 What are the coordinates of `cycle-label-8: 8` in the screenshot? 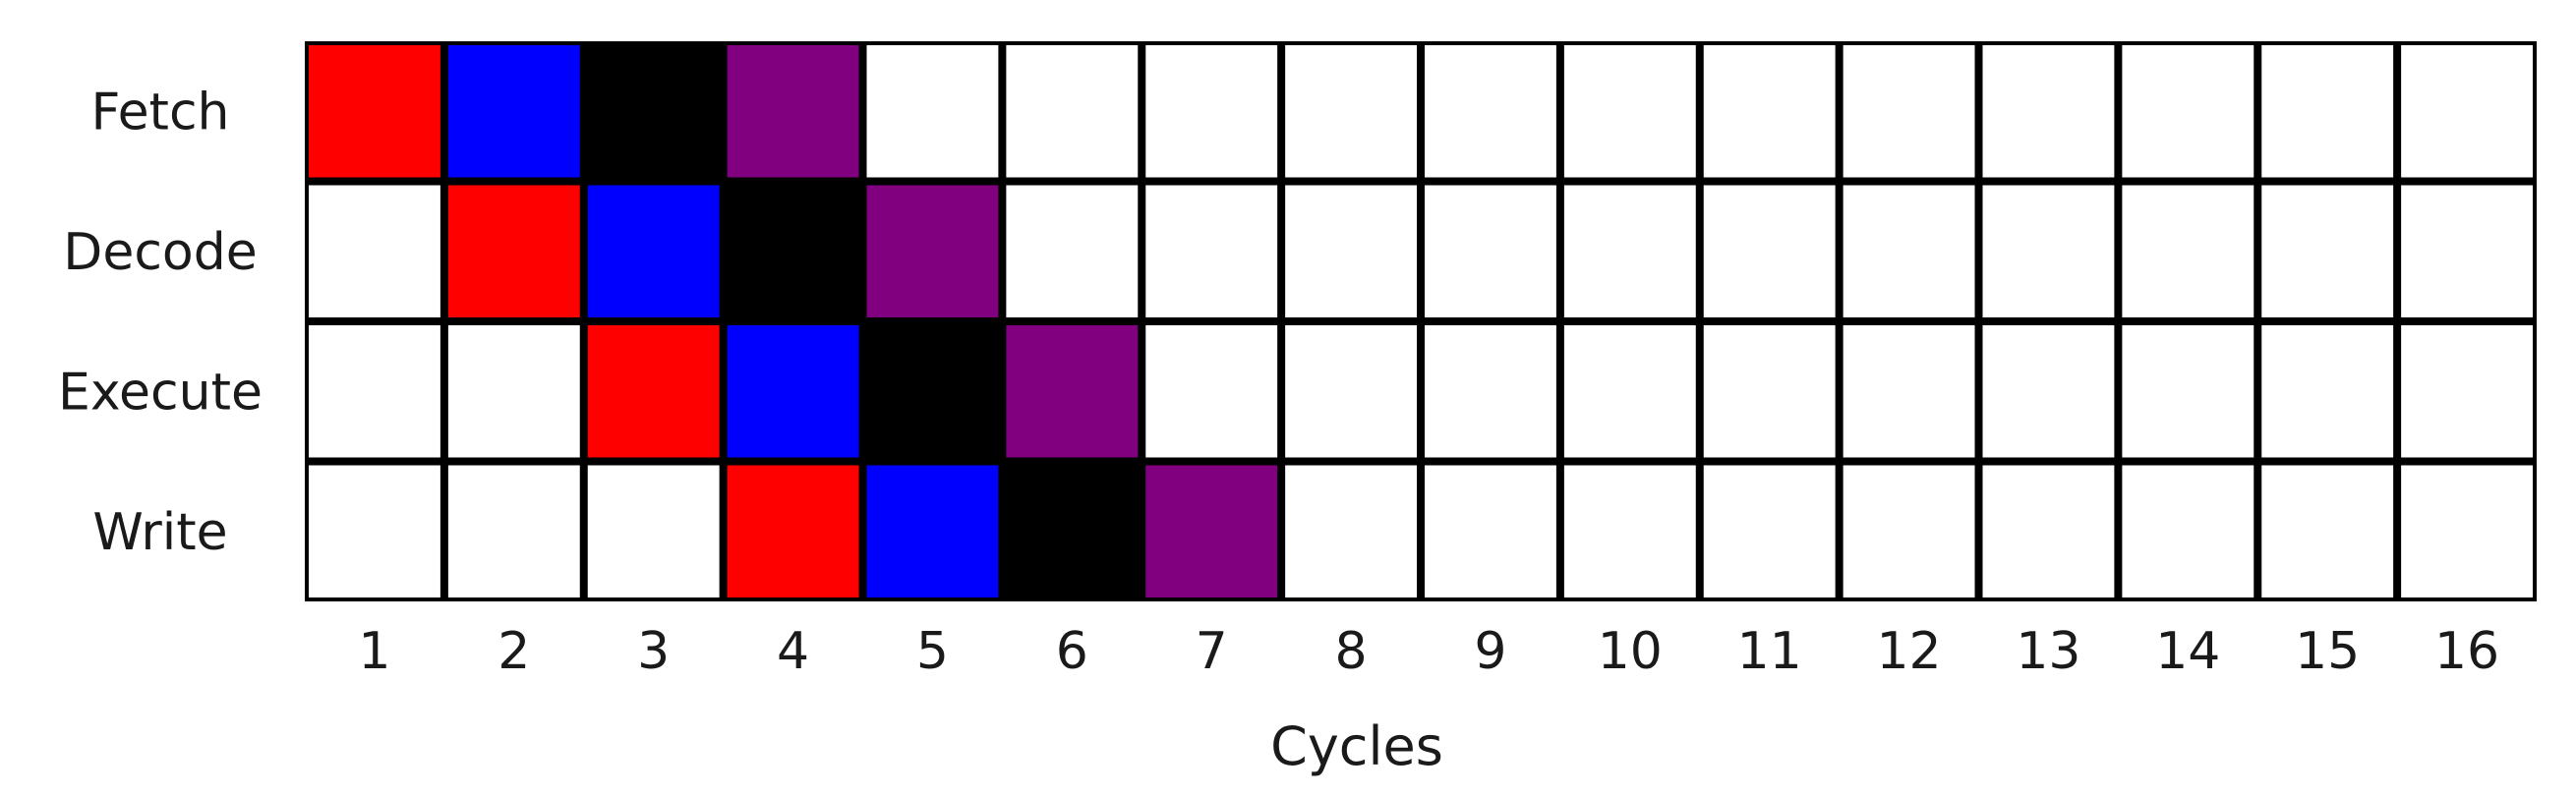 It's located at (1351, 651).